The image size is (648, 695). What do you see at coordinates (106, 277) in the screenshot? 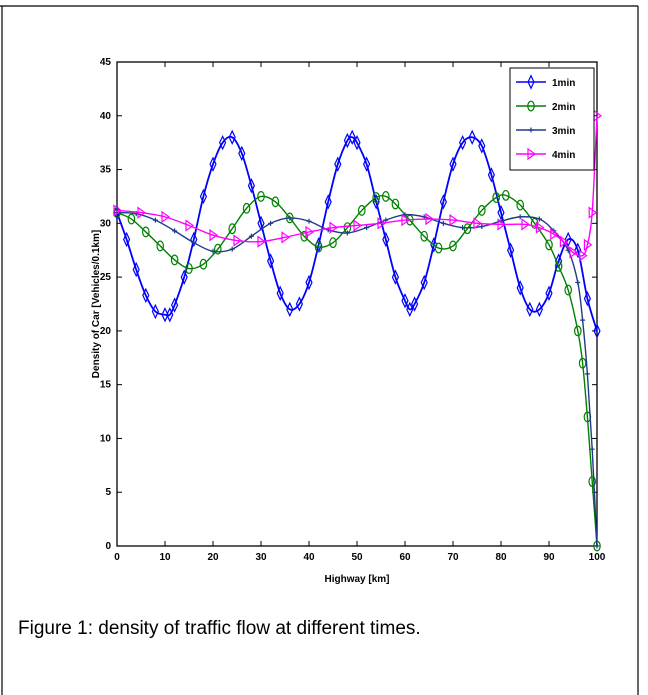
I see `y-tick-label: 25` at bounding box center [106, 277].